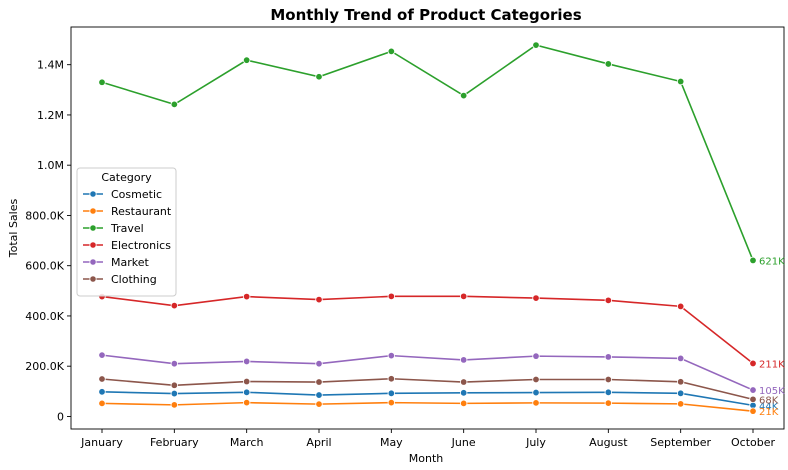  Describe the element at coordinates (772, 391) in the screenshot. I see `end-label-market: 105K` at that location.